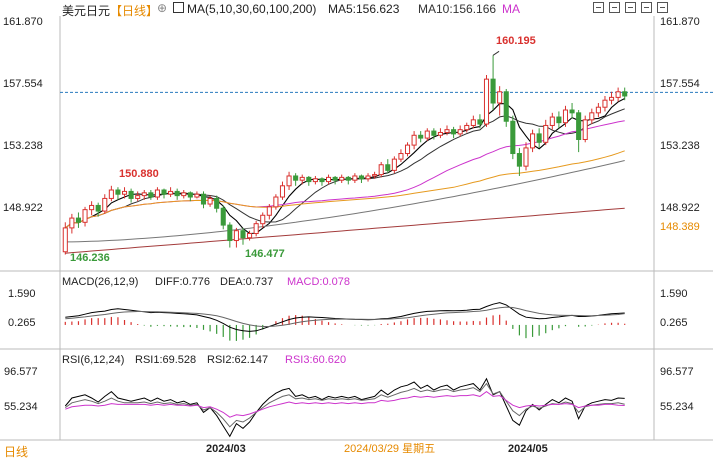 This screenshot has height=460, width=713. What do you see at coordinates (22, 323) in the screenshot?
I see `macd-tick-left-2: 0.265` at bounding box center [22, 323].